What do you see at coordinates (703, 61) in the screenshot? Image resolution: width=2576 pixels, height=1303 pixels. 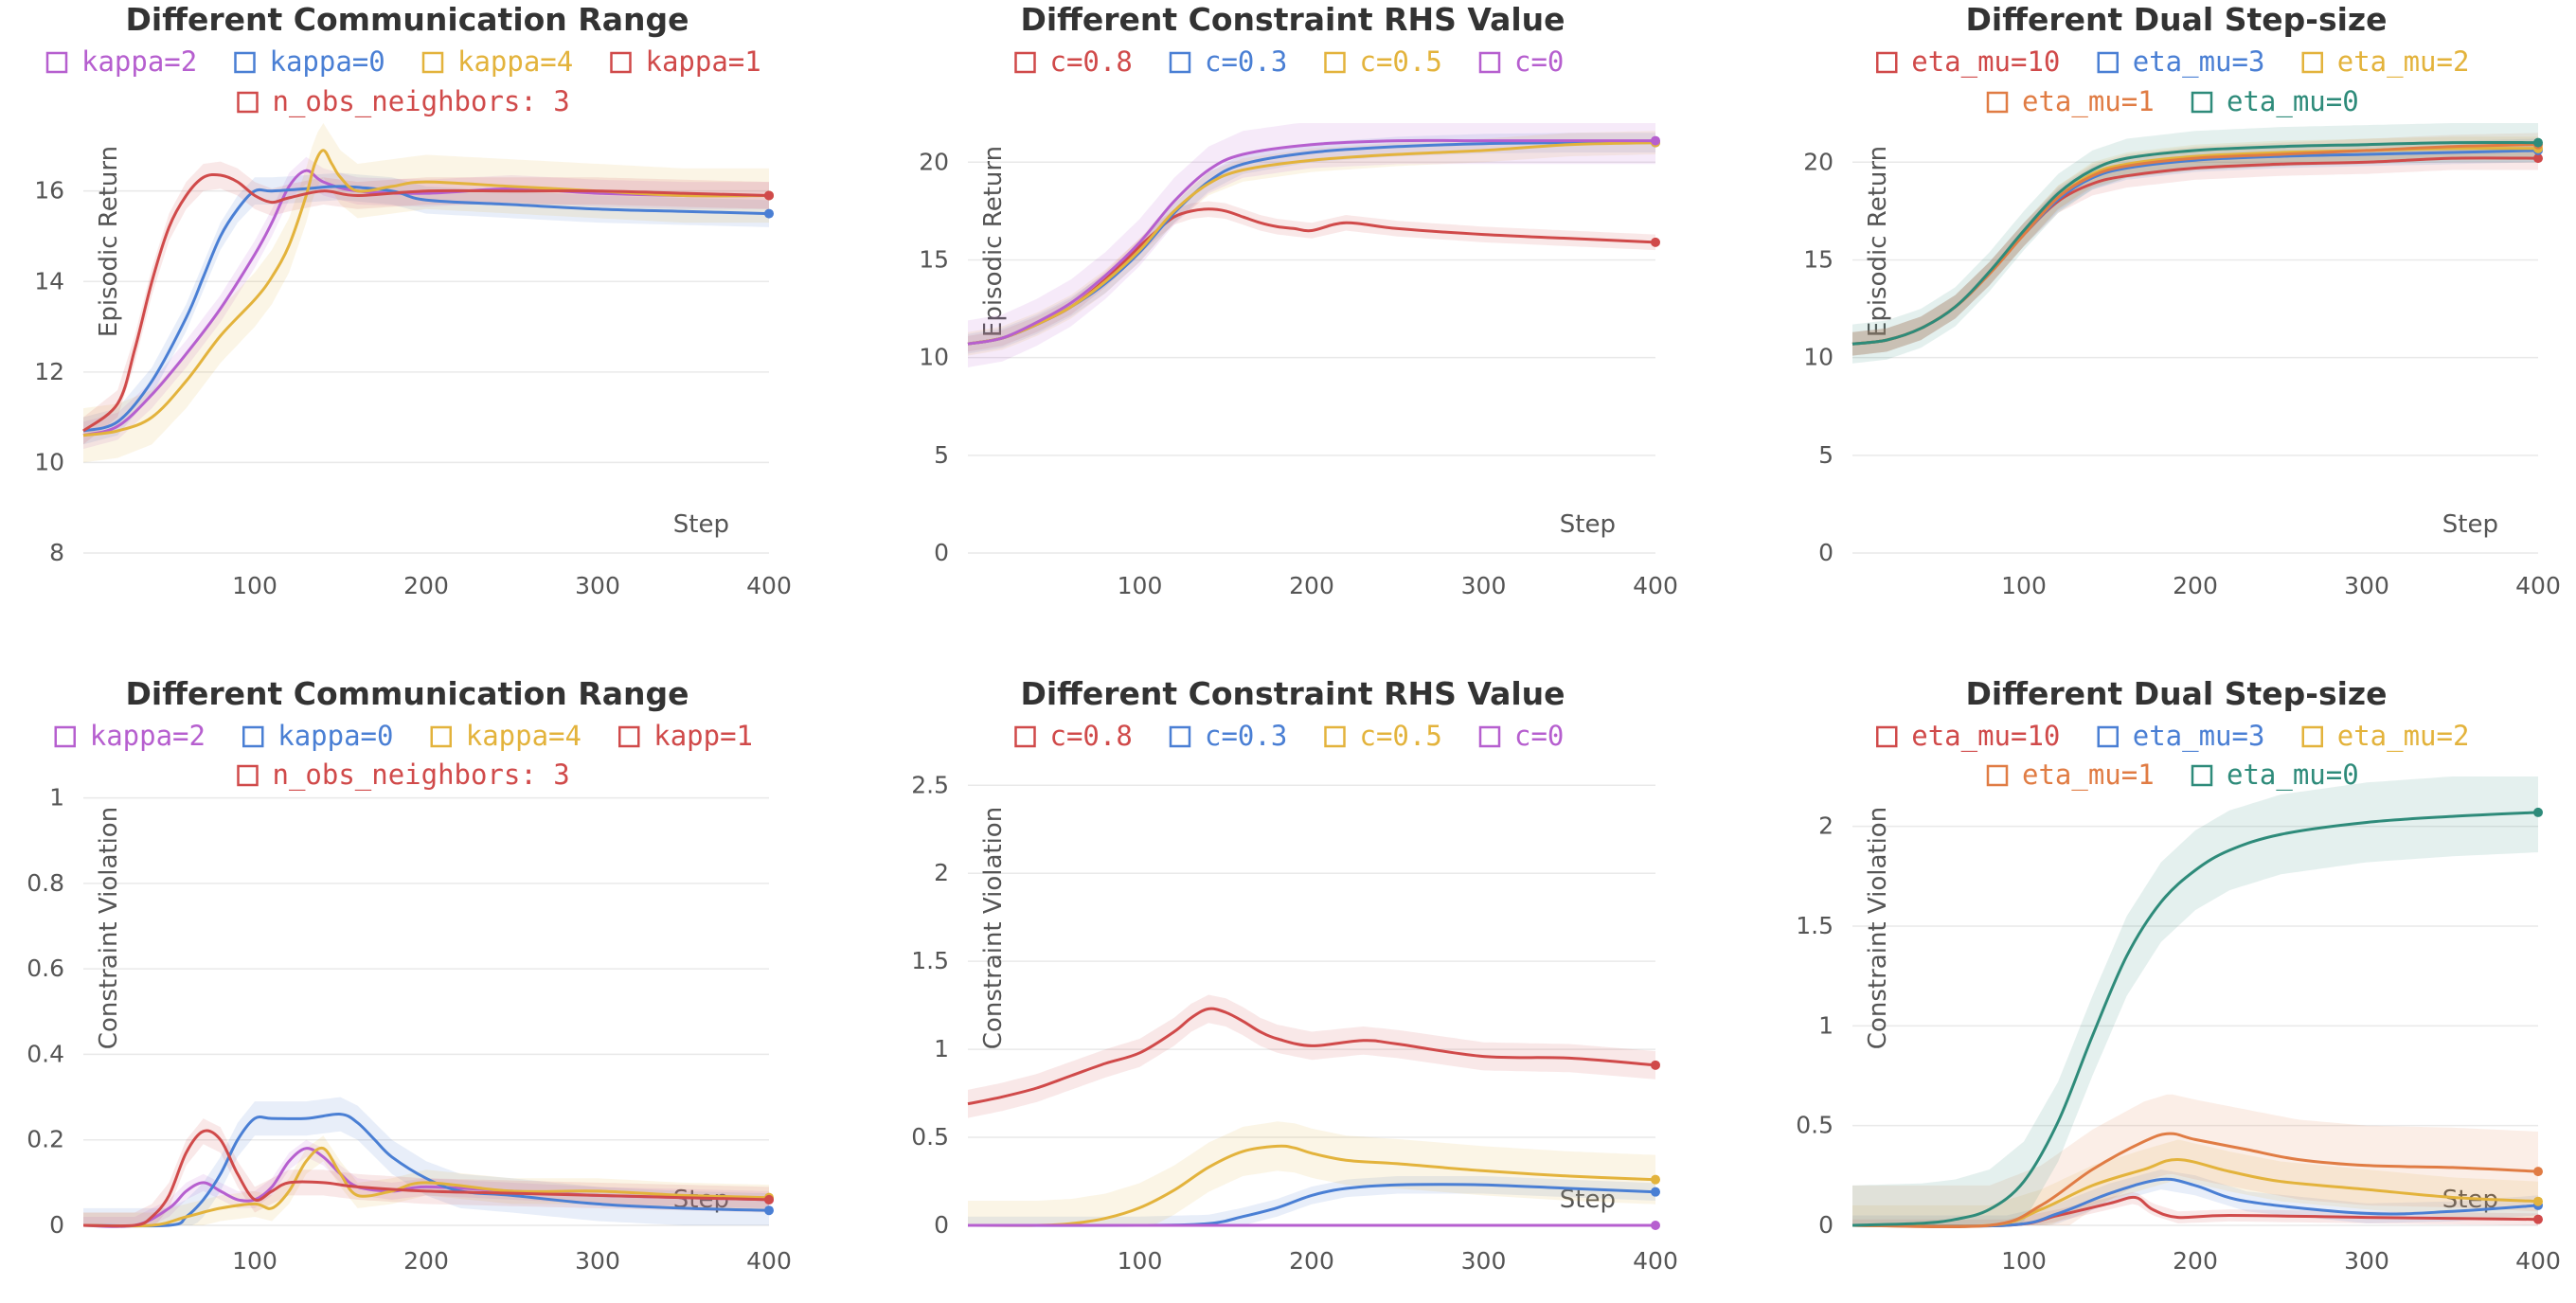 I see `legend-label: kappa=1` at bounding box center [703, 61].